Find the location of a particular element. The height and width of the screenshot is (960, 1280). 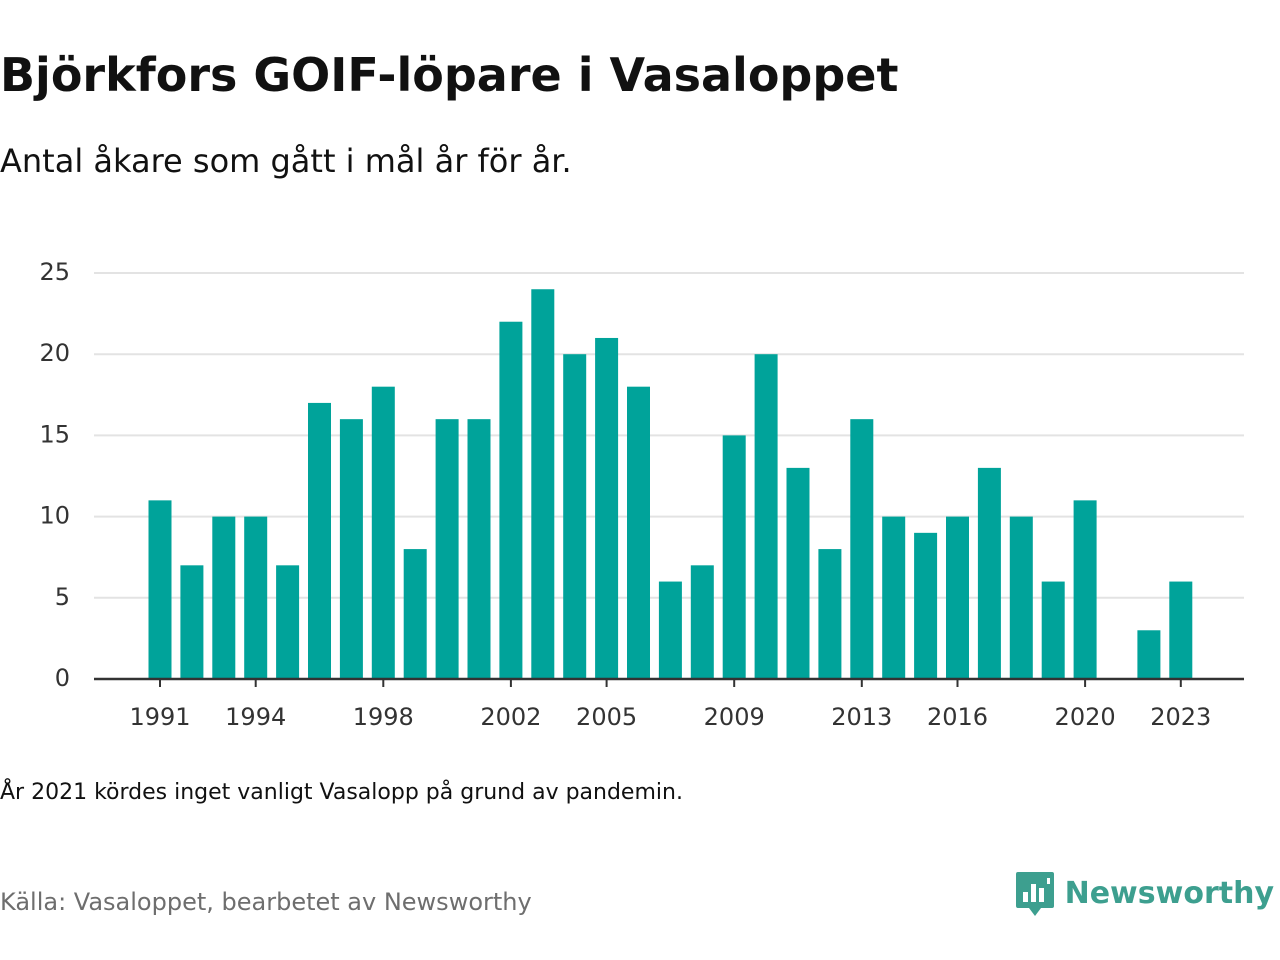

chart-subtitle: Antal åkare som gått i mål år för år. is located at coordinates (286, 161).